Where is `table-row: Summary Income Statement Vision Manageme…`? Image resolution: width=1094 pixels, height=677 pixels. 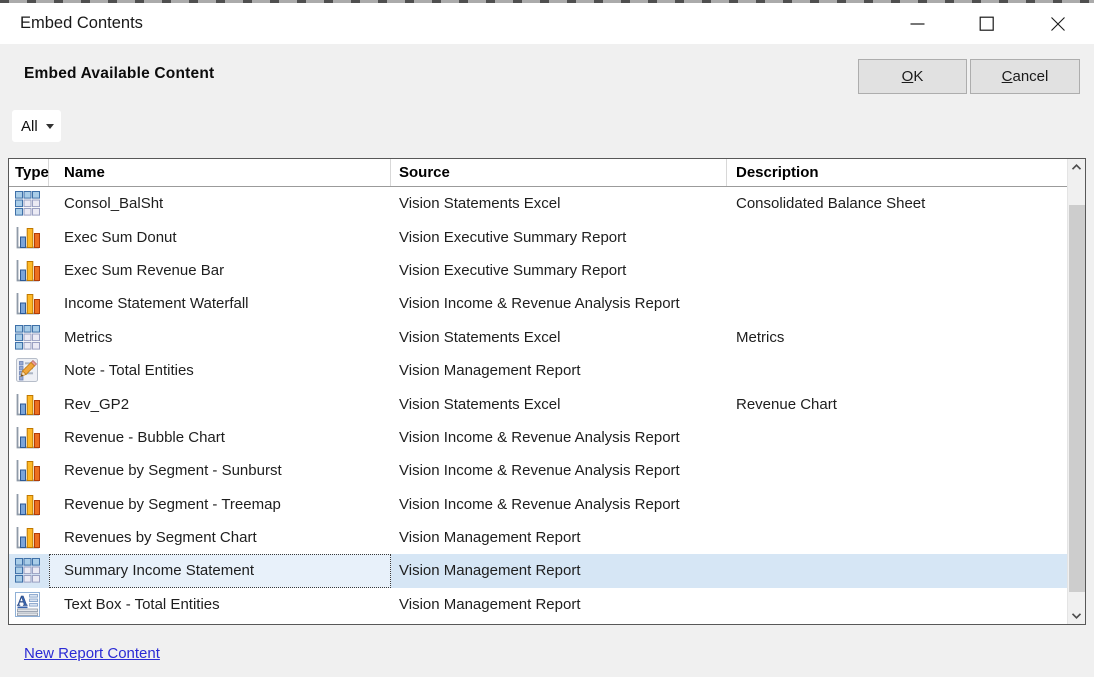 table-row: Summary Income Statement Vision Manageme… is located at coordinates (538, 571).